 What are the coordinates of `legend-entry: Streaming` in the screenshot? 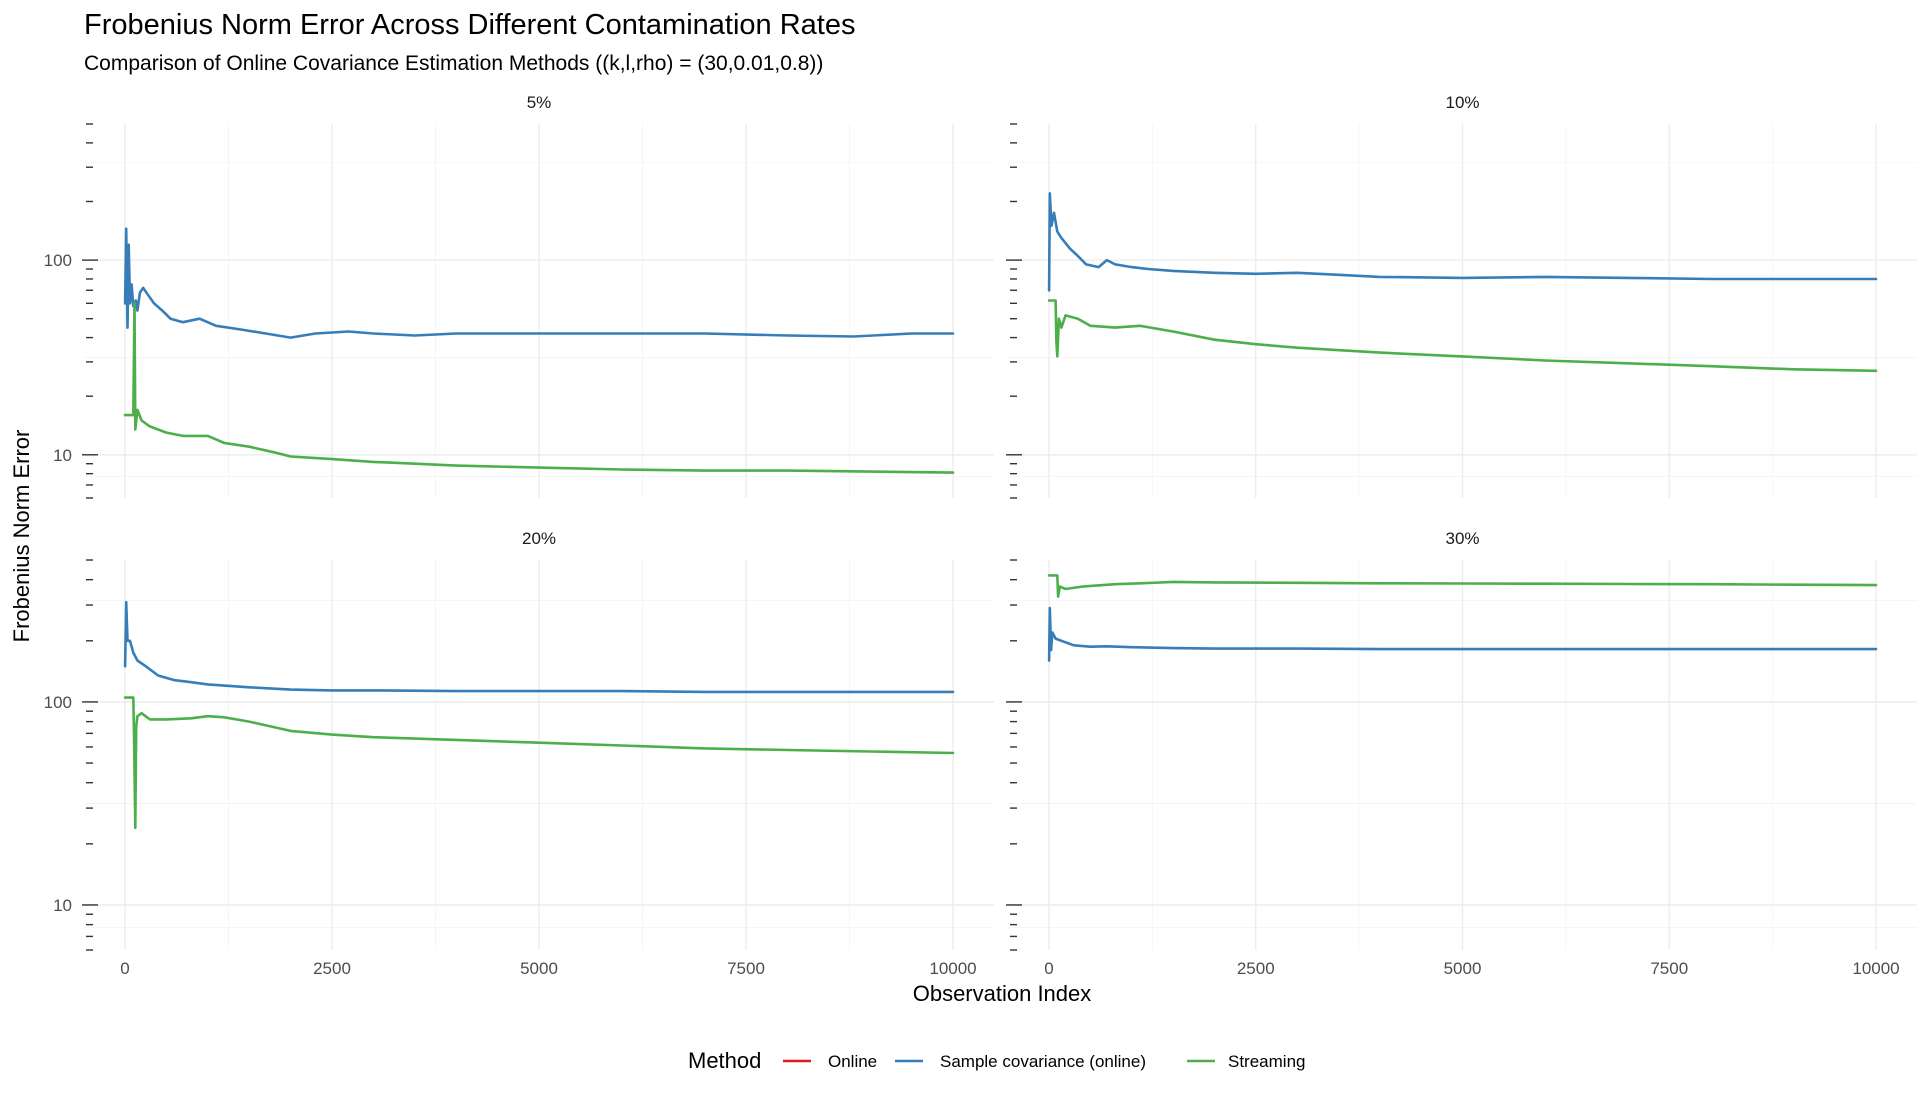 It's located at (1246, 1061).